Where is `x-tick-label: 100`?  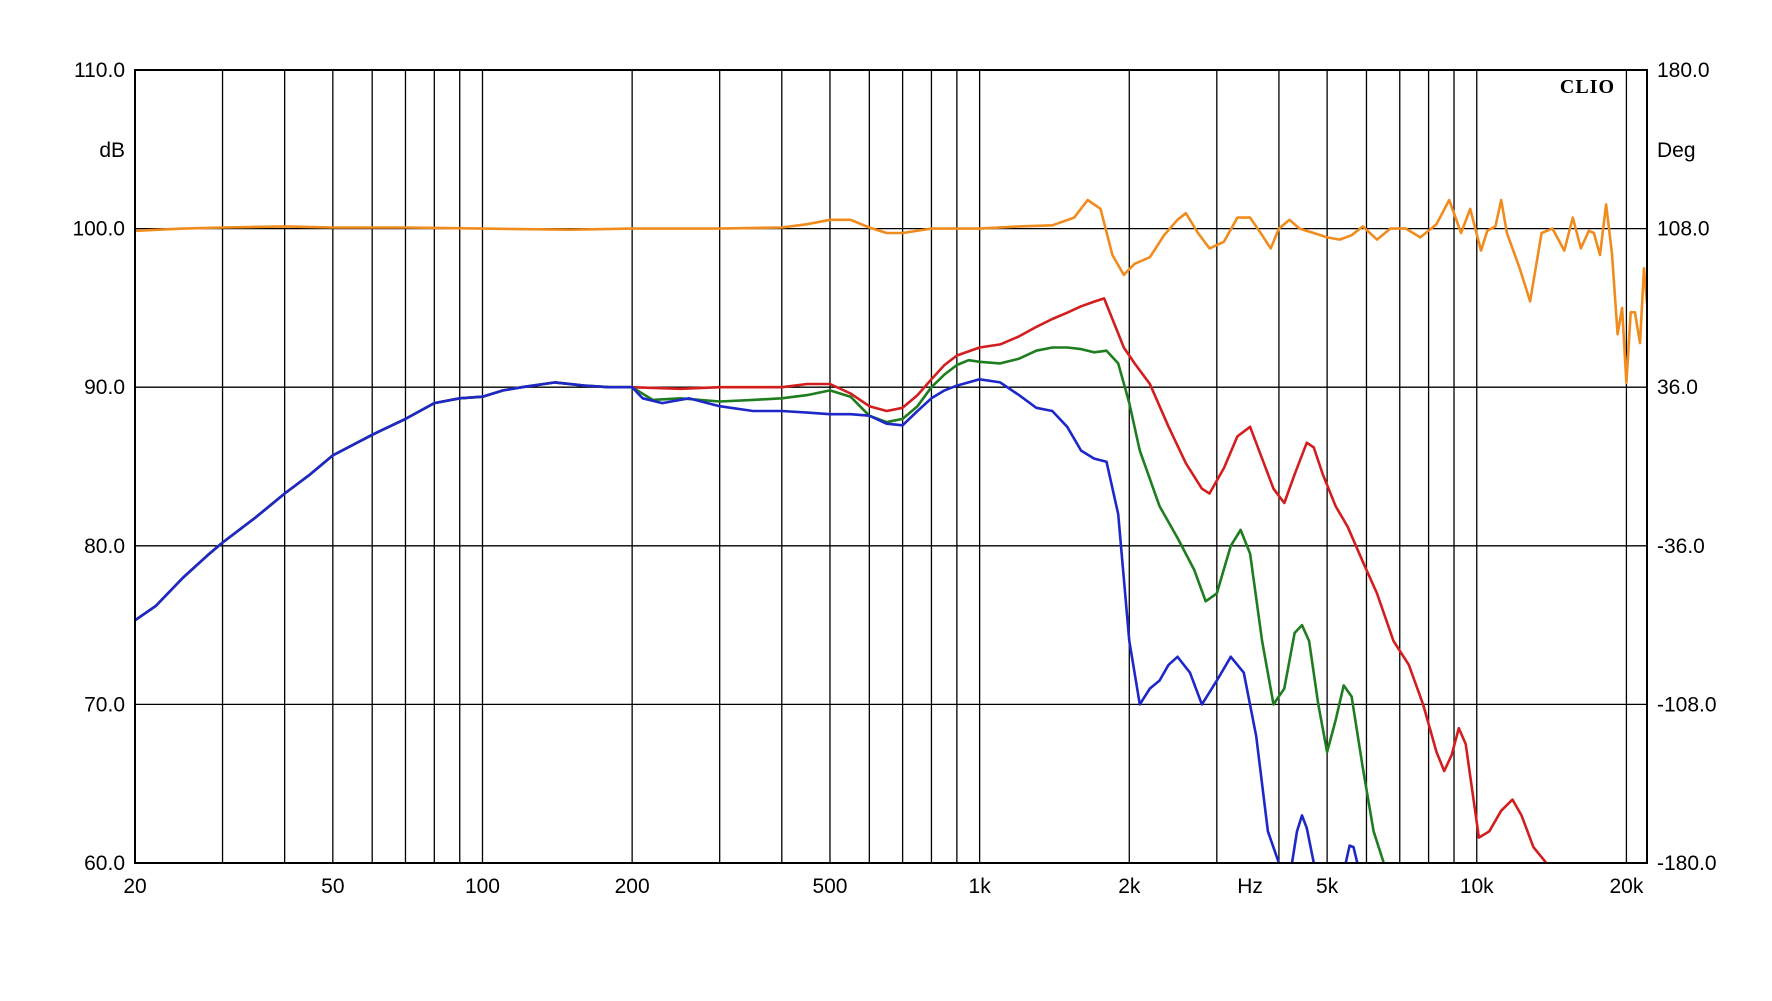
x-tick-label: 100 is located at coordinates (482, 886).